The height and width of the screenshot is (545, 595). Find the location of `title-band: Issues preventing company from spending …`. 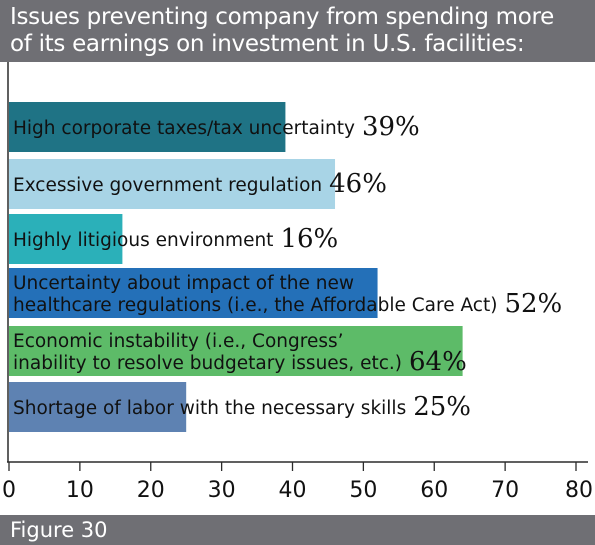

title-band: Issues preventing company from spending … is located at coordinates (297, 31).